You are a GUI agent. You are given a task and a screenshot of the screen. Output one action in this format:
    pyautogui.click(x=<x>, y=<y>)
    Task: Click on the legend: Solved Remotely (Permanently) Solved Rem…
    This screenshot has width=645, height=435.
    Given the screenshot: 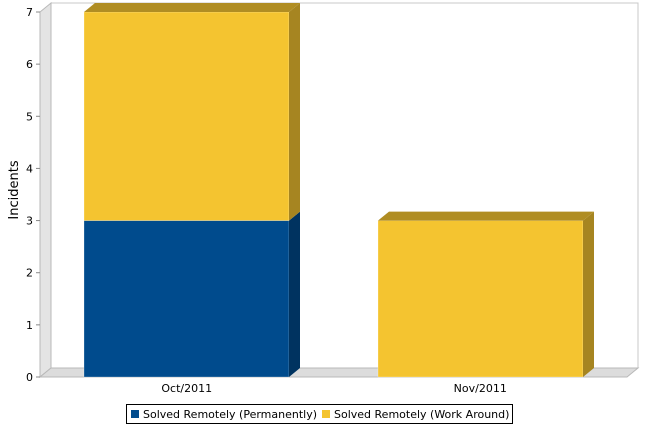 What is the action you would take?
    pyautogui.click(x=320, y=414)
    